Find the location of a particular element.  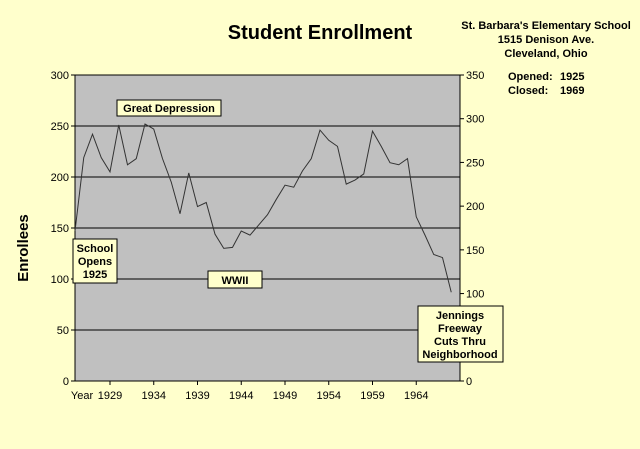

right-tick-label: 200 is located at coordinates (475, 207).